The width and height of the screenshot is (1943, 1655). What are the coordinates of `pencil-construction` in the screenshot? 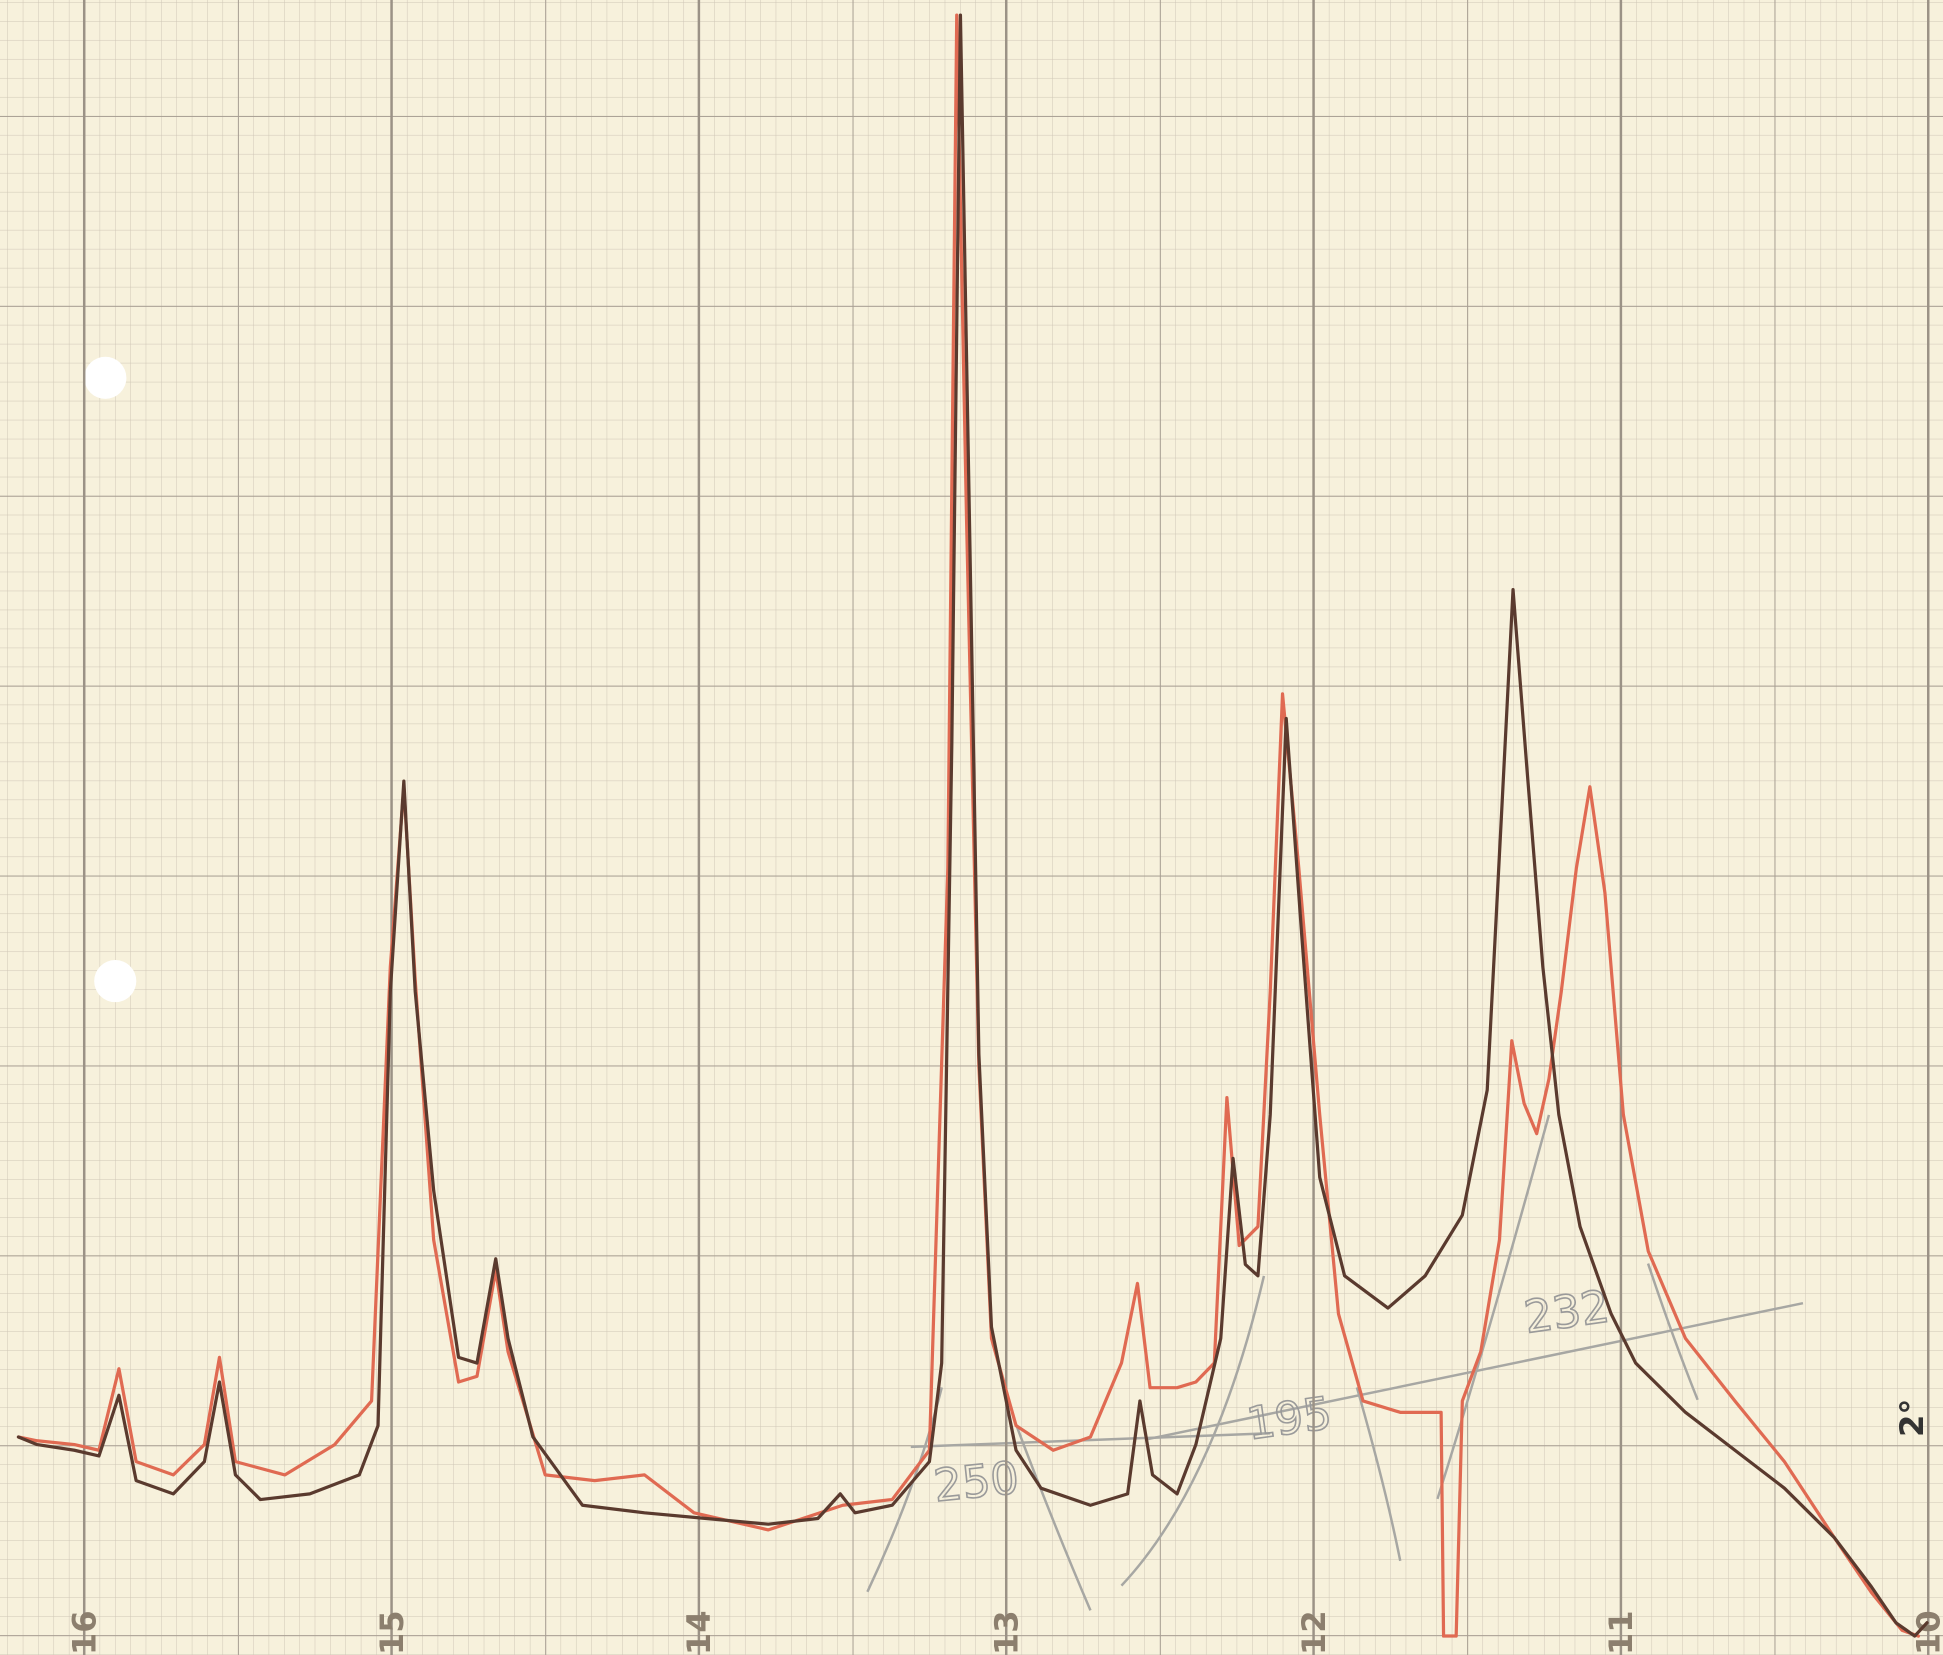 It's located at (1335, 1362).